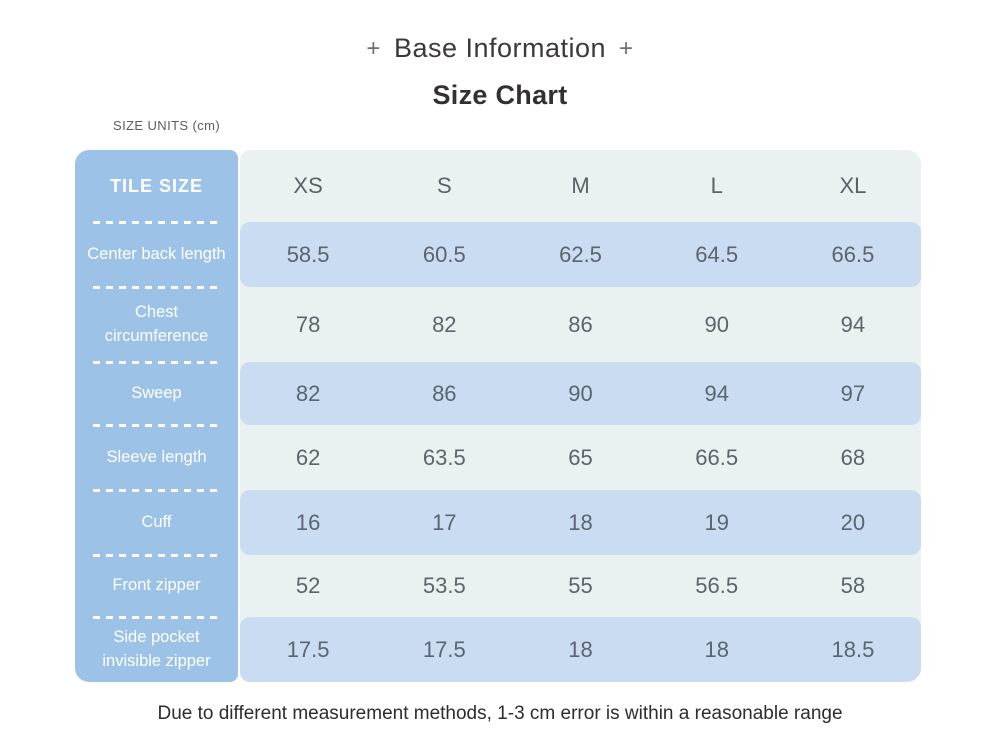  I want to click on table-row: 78 82 86 90 94, so click(580, 324).